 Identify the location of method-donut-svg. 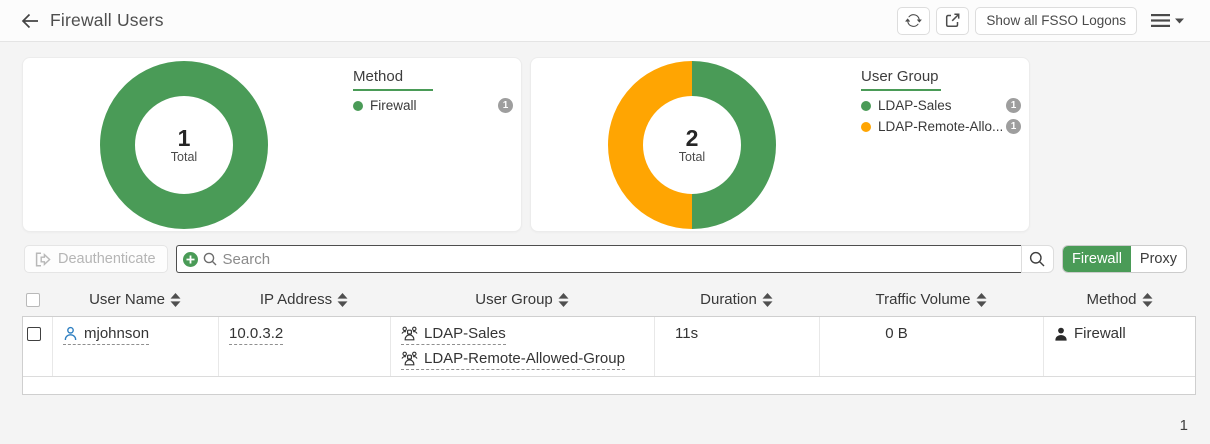
(184, 145).